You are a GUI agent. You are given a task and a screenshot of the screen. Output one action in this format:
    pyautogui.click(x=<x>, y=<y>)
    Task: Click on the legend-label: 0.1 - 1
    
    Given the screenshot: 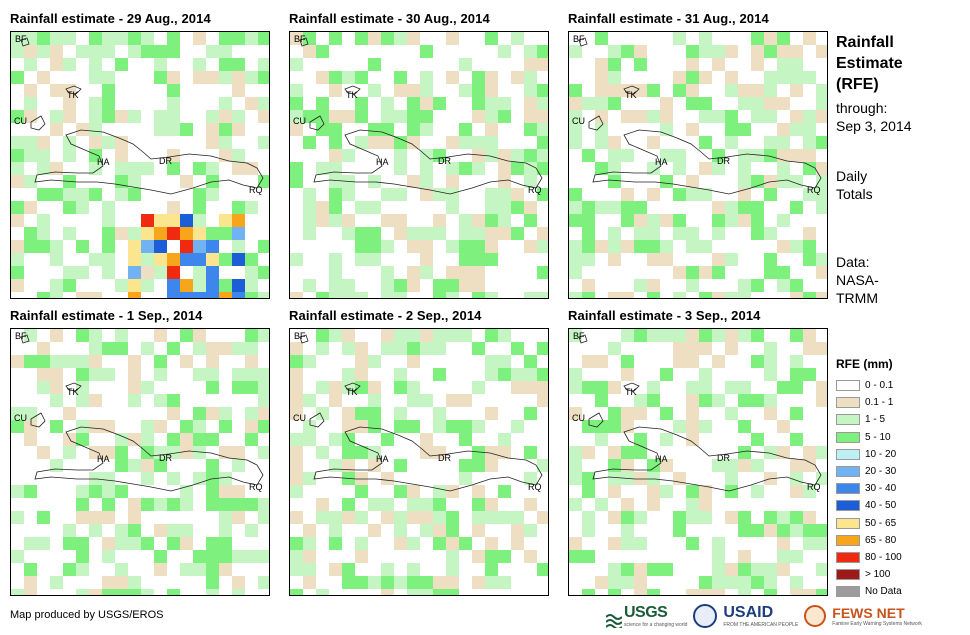 What is the action you would take?
    pyautogui.click(x=879, y=403)
    